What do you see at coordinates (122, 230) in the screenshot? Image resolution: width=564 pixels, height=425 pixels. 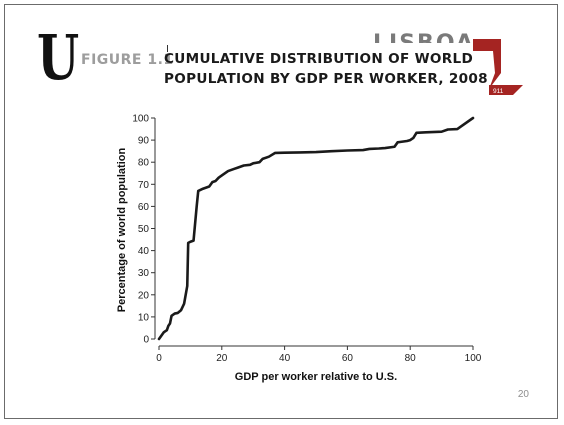 I see `y-axis-label: Percentage of world population` at bounding box center [122, 230].